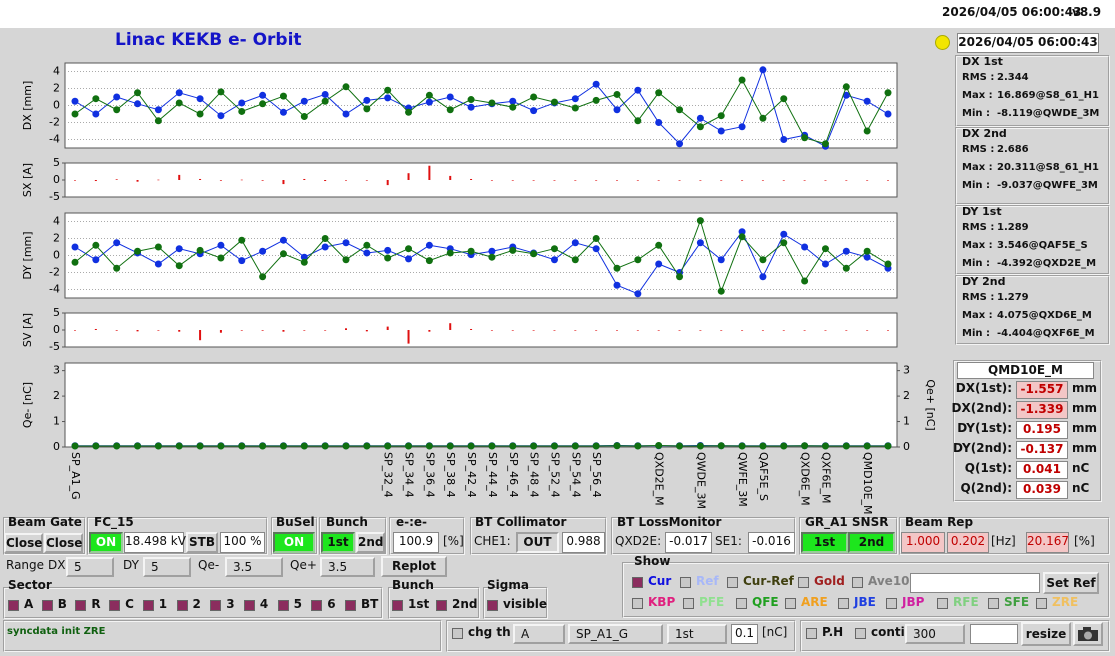 The image size is (1115, 656). I want to click on group-title: BuSel, so click(295, 522).